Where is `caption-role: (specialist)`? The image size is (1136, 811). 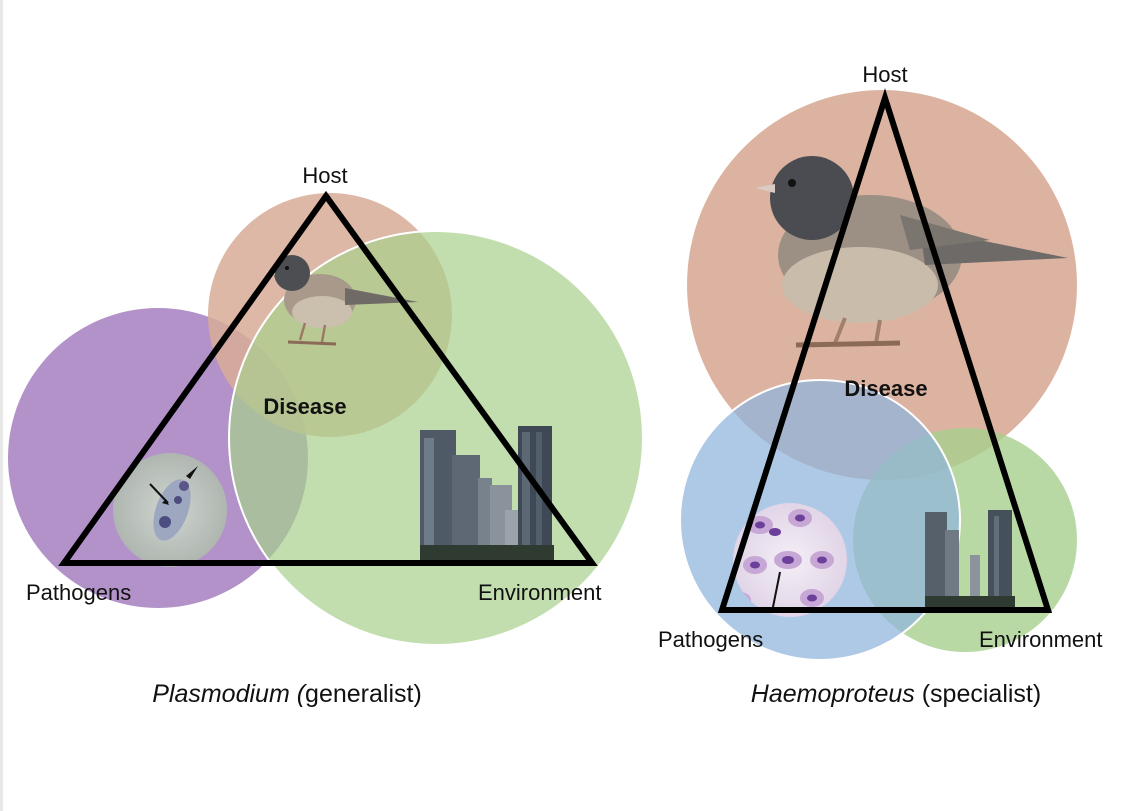 caption-role: (specialist) is located at coordinates (978, 694).